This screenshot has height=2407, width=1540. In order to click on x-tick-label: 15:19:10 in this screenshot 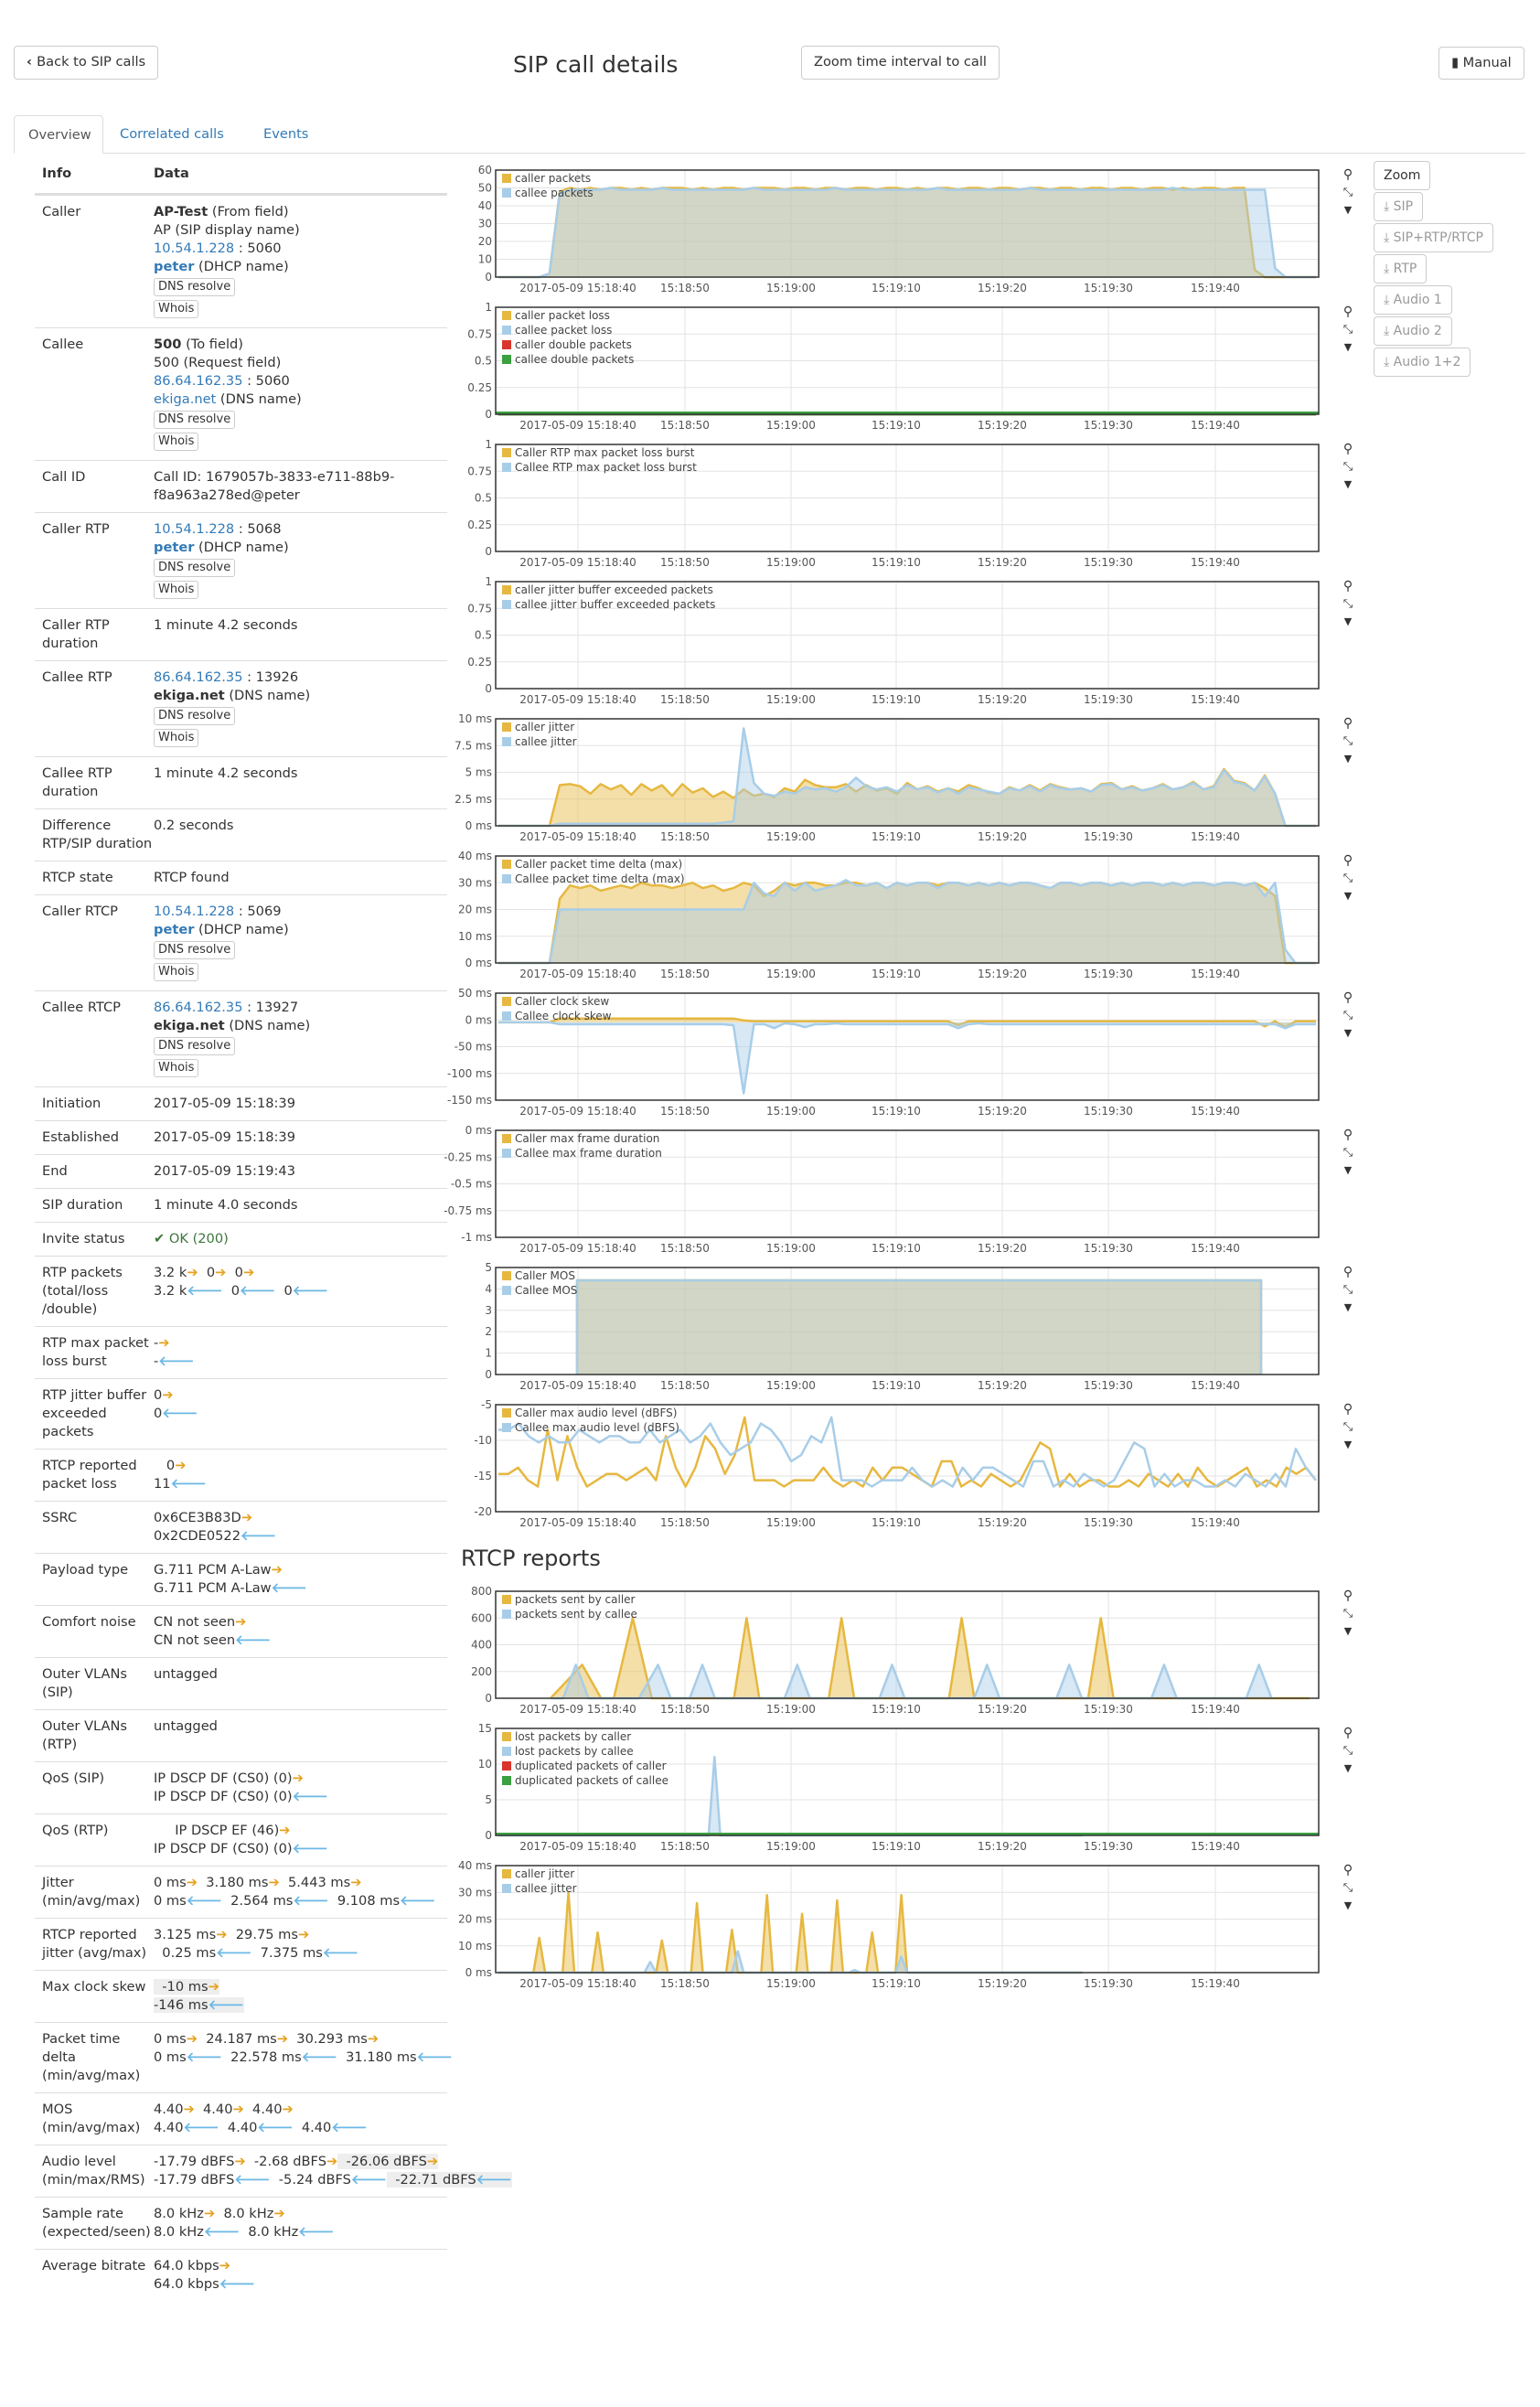, I will do `click(896, 288)`.